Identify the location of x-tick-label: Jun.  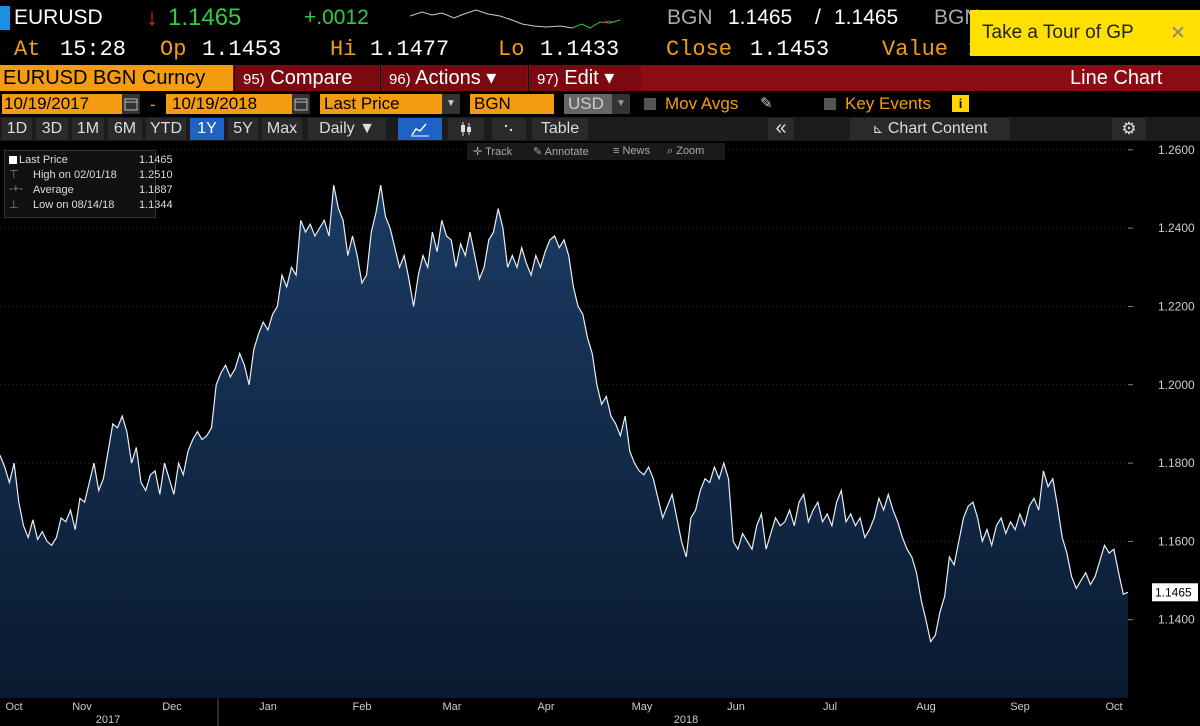
(736, 707).